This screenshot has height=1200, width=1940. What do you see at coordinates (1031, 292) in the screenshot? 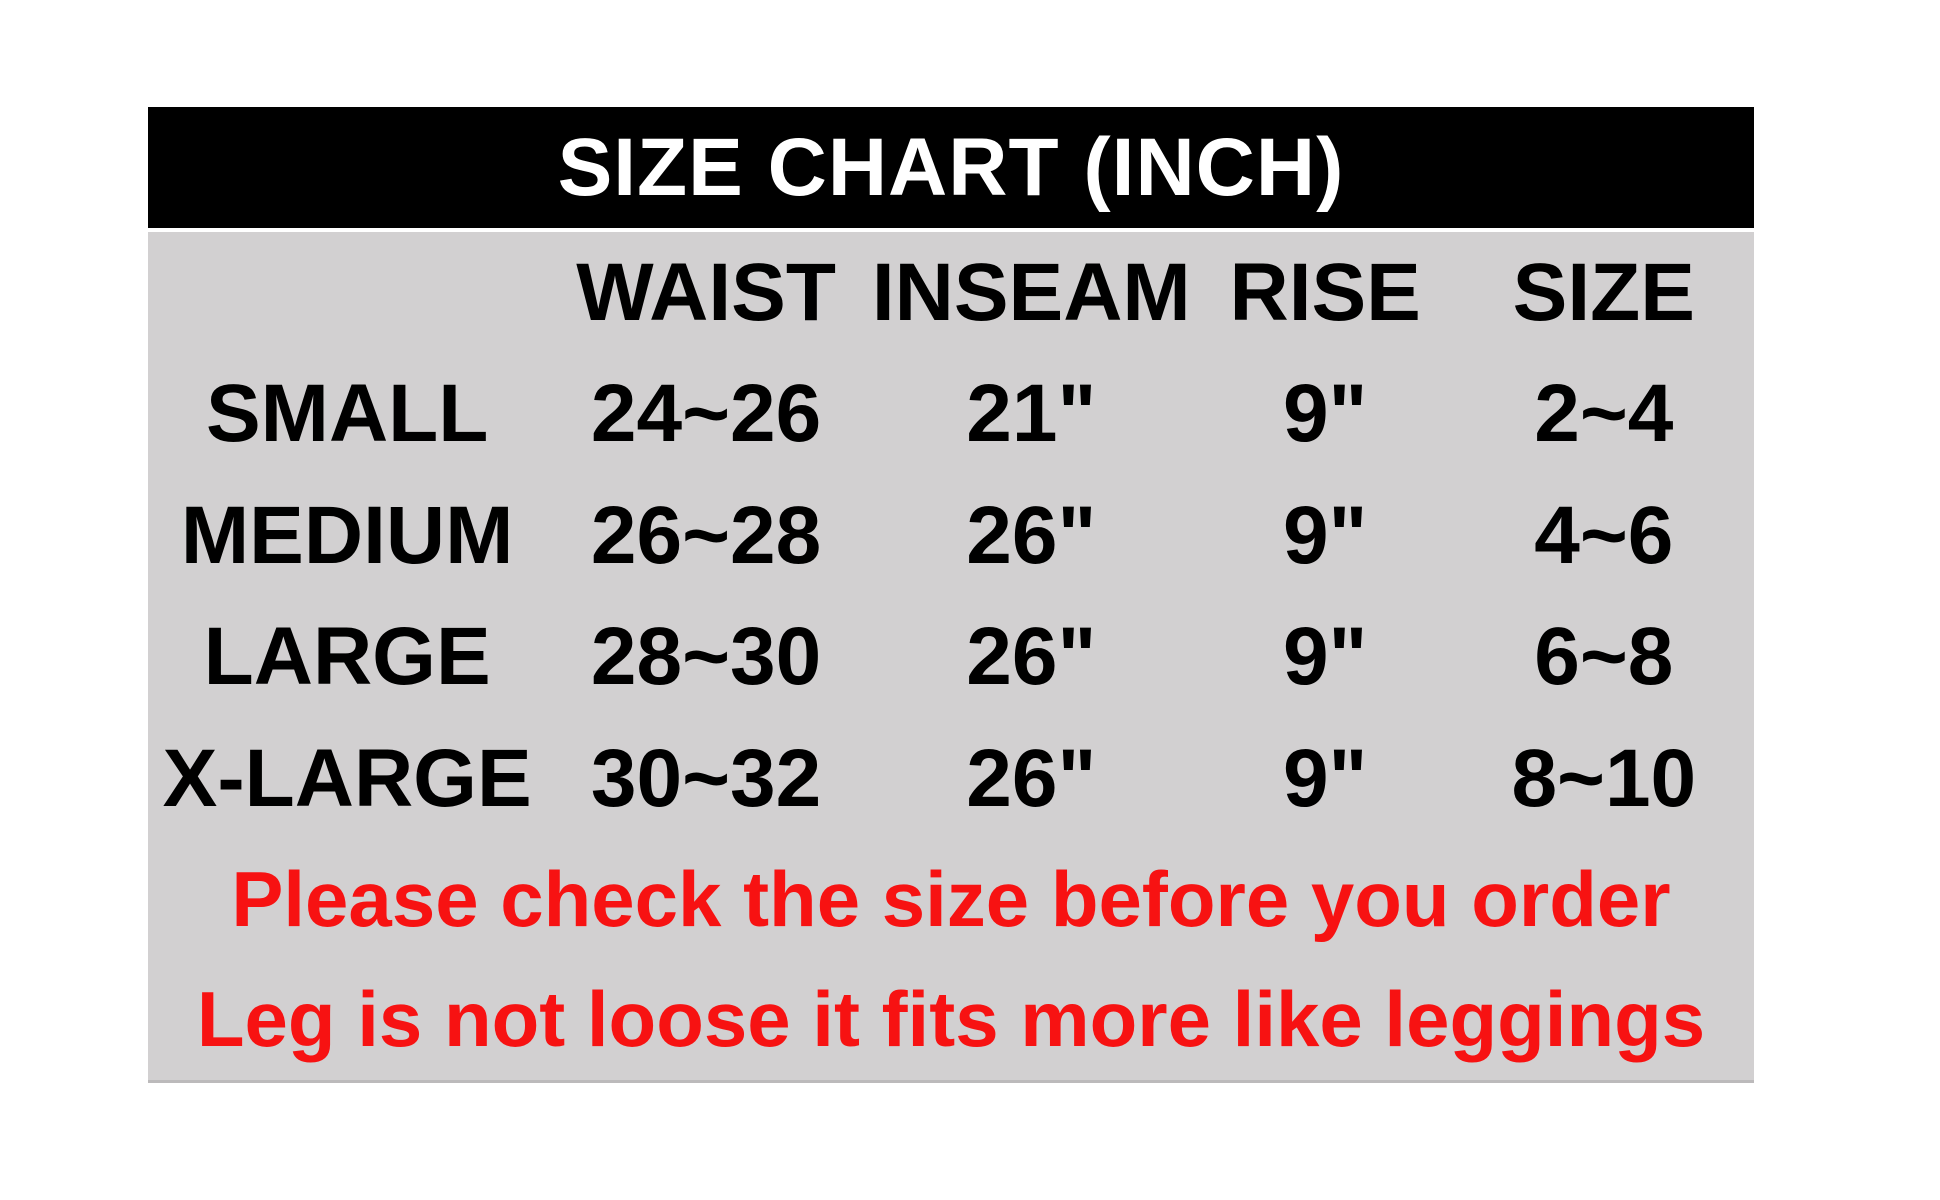
I see `column-header-inseam: INSEAM` at bounding box center [1031, 292].